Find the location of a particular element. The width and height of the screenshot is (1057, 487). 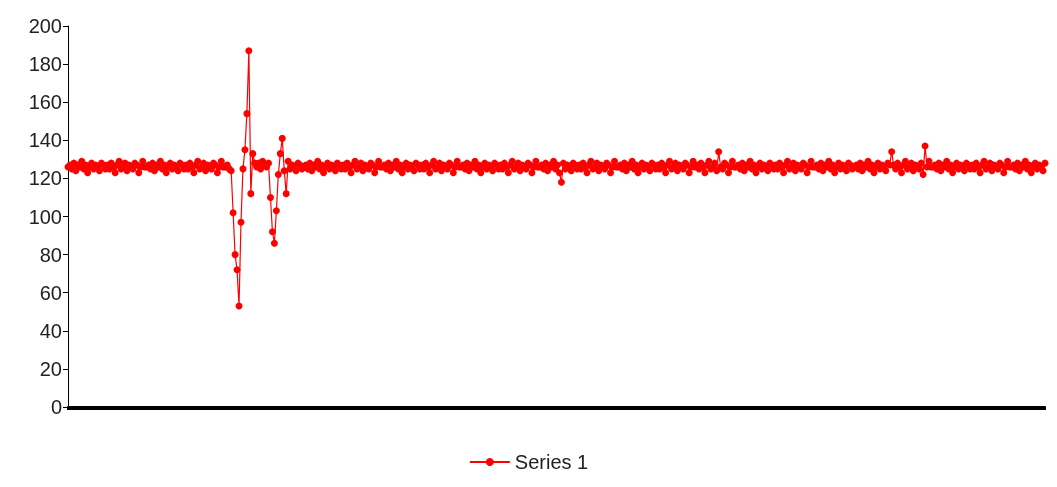

y-tick-label: 180 is located at coordinates (45, 64).